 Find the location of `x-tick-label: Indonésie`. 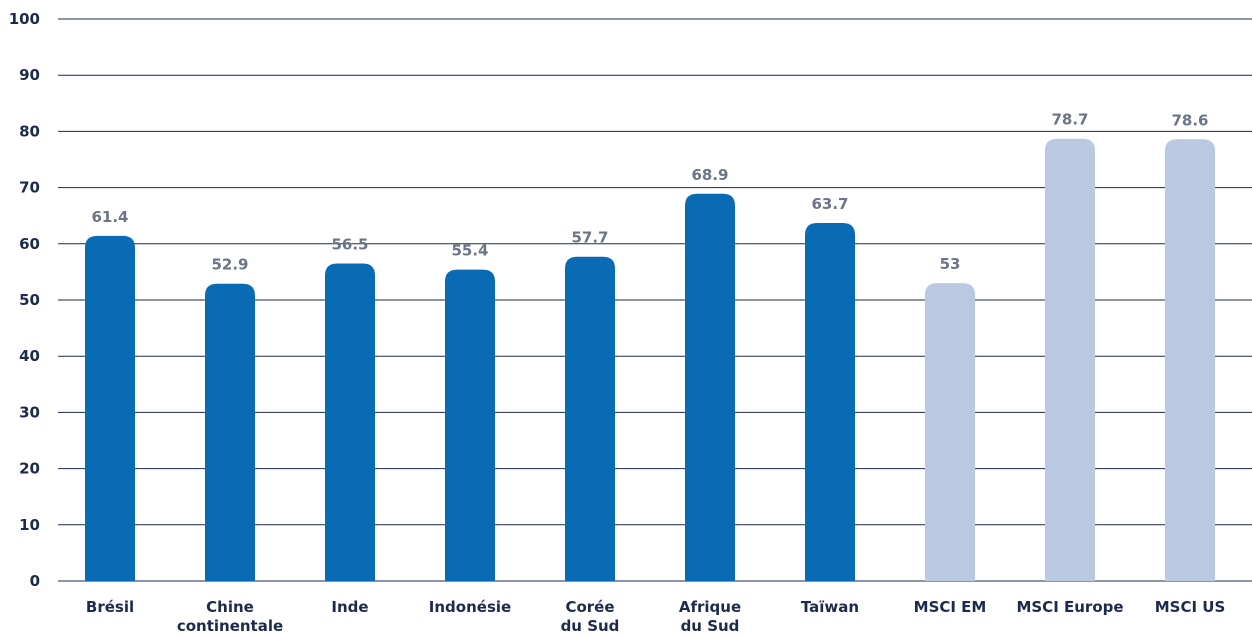

x-tick-label: Indonésie is located at coordinates (470, 607).